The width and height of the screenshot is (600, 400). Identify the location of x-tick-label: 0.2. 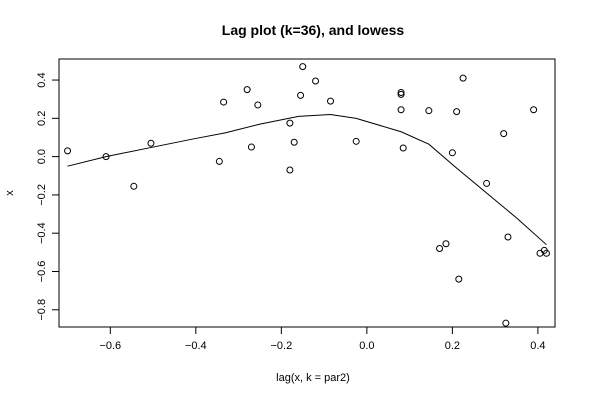
(452, 346).